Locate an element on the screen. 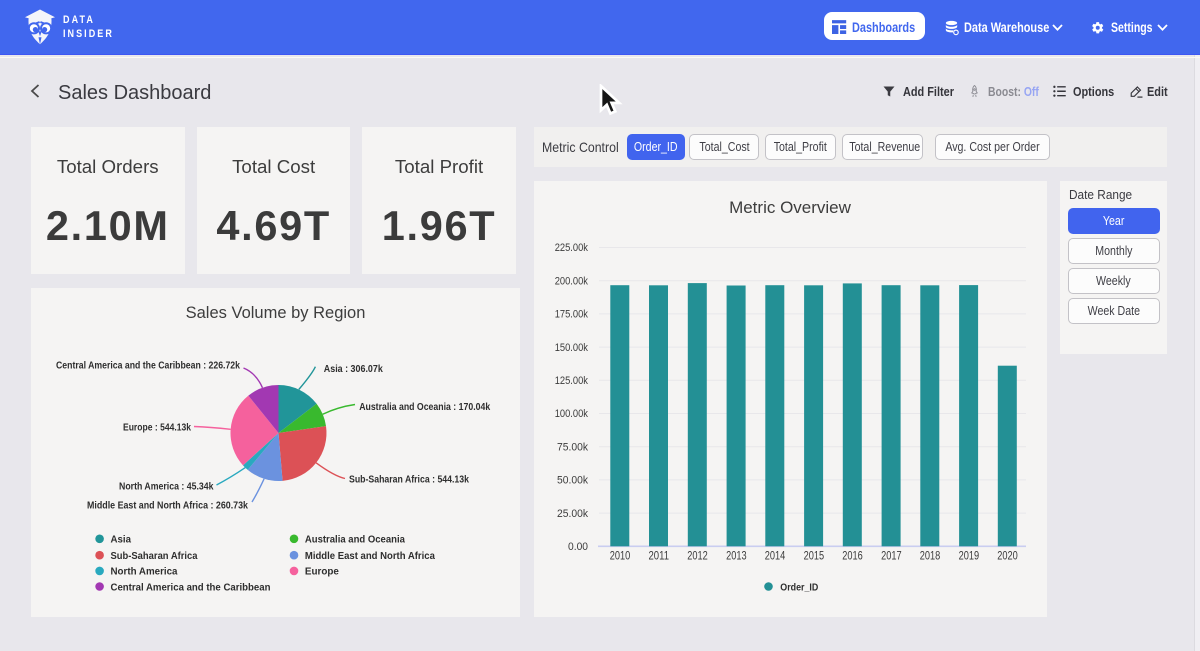 The height and width of the screenshot is (651, 1200). svg-text: 2011 is located at coordinates (659, 556).